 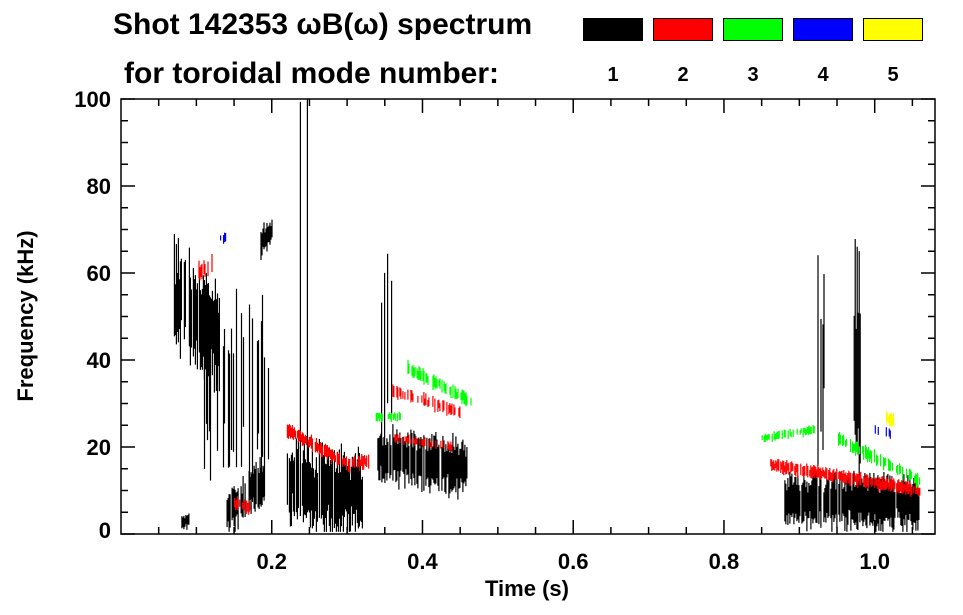 What do you see at coordinates (92, 99) in the screenshot?
I see `y-tick-label: 100` at bounding box center [92, 99].